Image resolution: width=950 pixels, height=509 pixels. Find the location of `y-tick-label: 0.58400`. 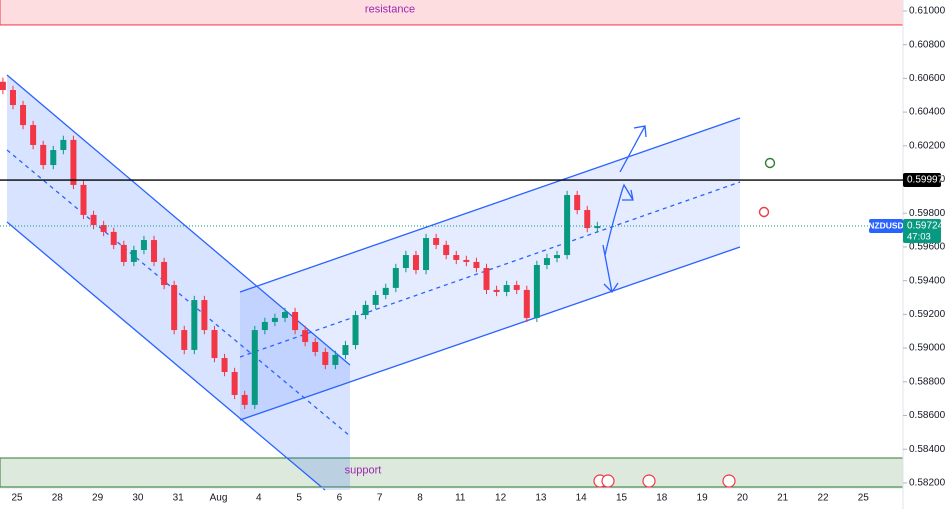

y-tick-label: 0.58400 is located at coordinates (927, 449).